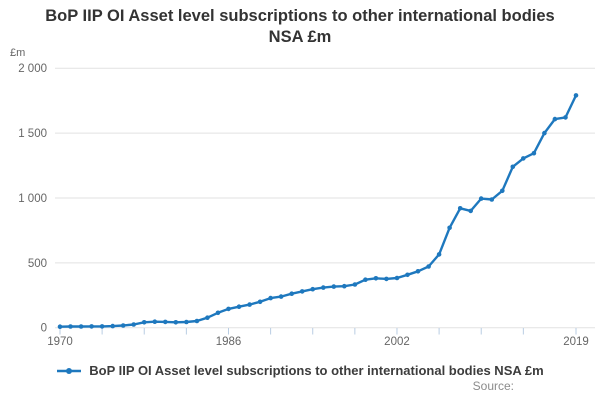 The height and width of the screenshot is (400, 600). What do you see at coordinates (32, 199) in the screenshot?
I see `y-axis-tick-label: 1 000` at bounding box center [32, 199].